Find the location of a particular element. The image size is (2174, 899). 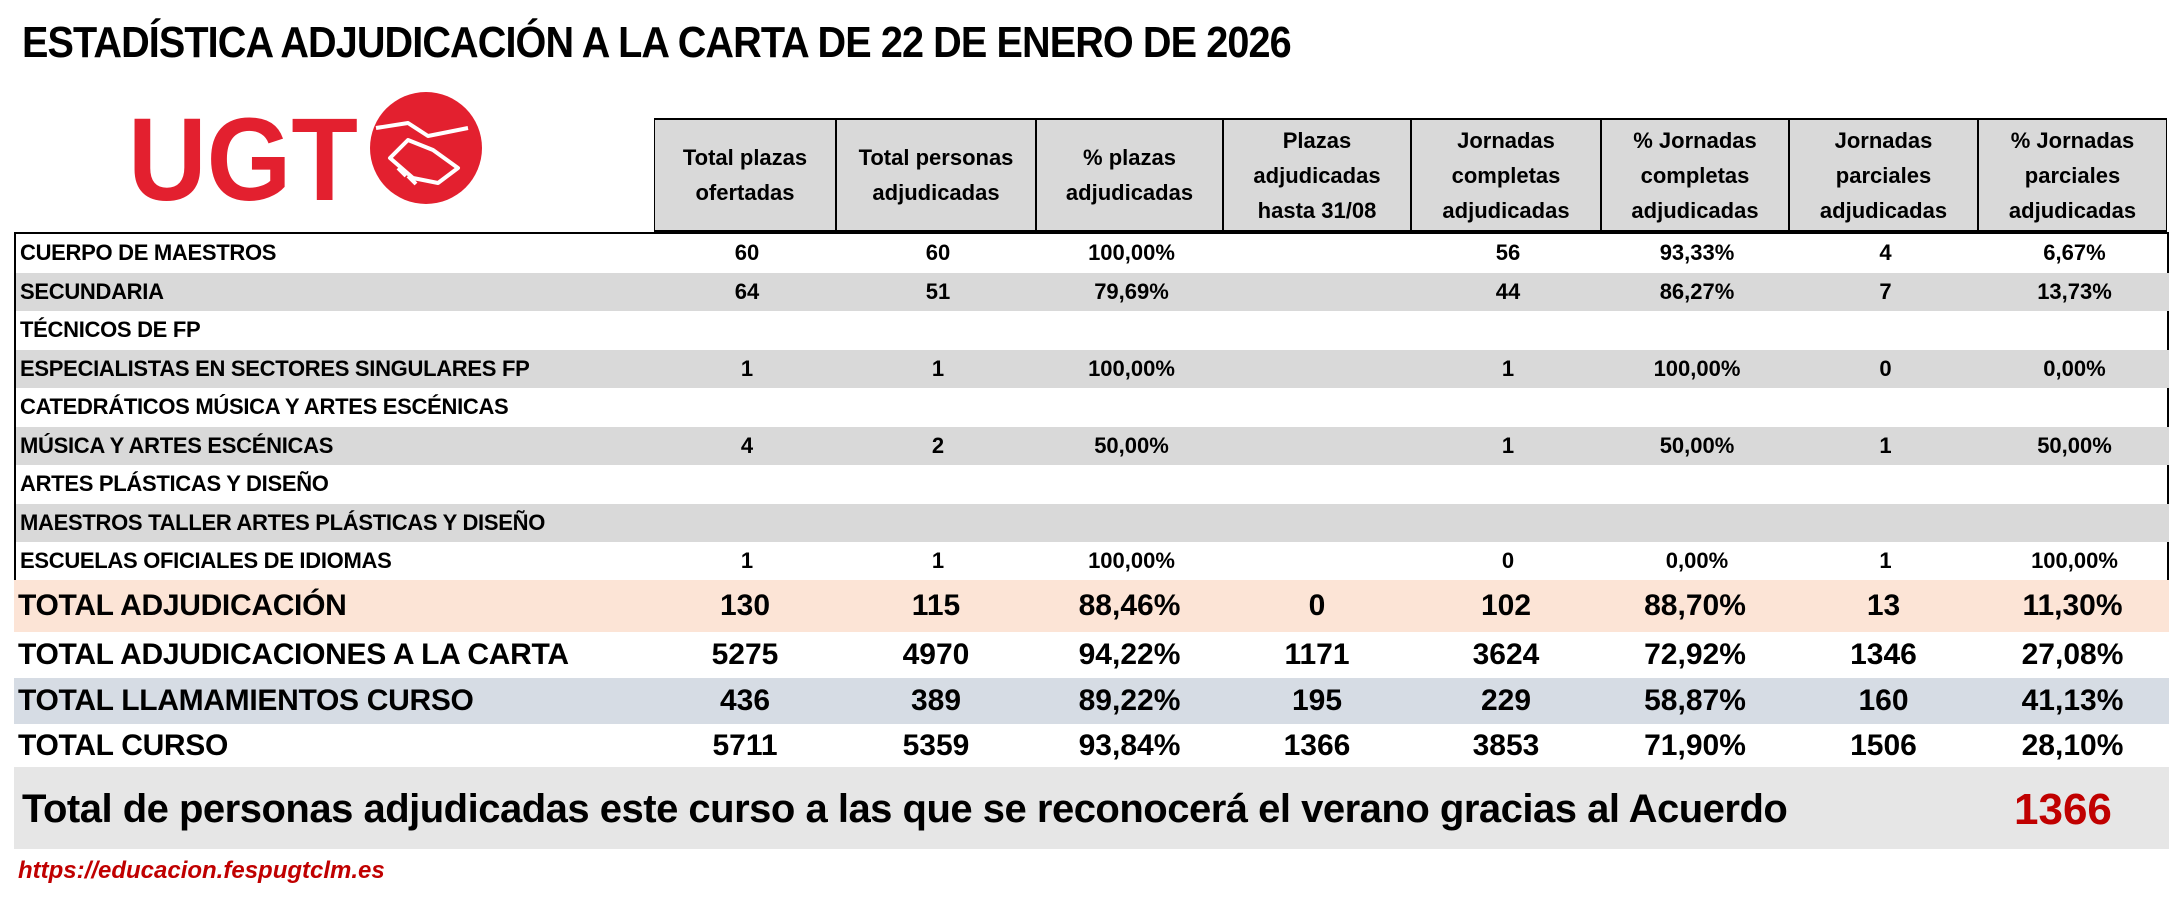

total-value: 3853 is located at coordinates (1506, 745).